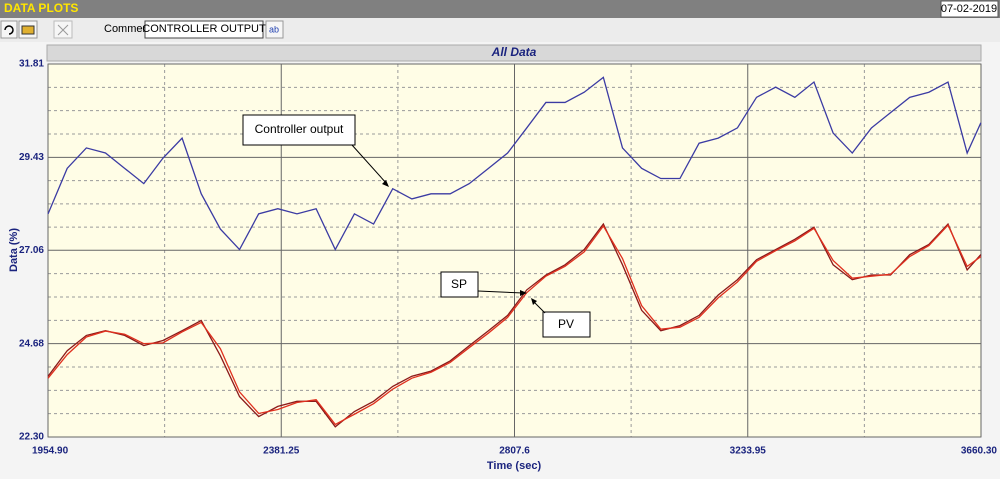  What do you see at coordinates (31, 157) in the screenshot?
I see `y-tick-label: 29.43` at bounding box center [31, 157].